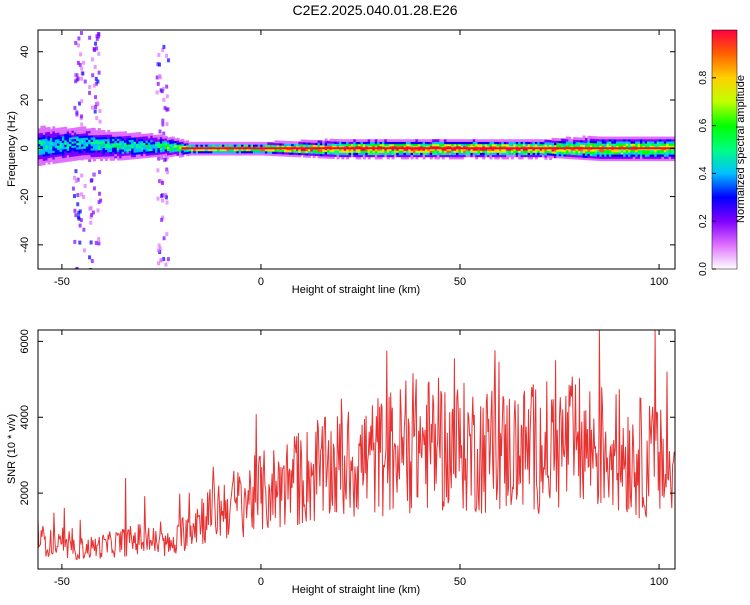  I want to click on spectrogram-xlabel: Height of straight line (km), so click(356, 290).